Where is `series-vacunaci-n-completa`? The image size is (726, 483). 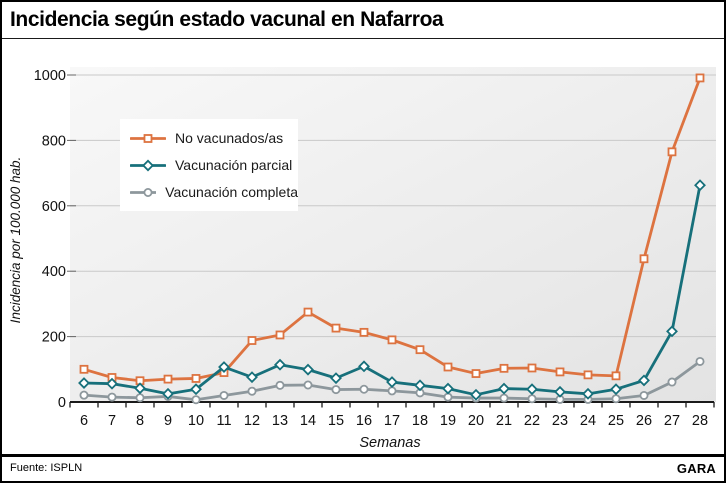
series-vacunaci-n-completa is located at coordinates (392, 380).